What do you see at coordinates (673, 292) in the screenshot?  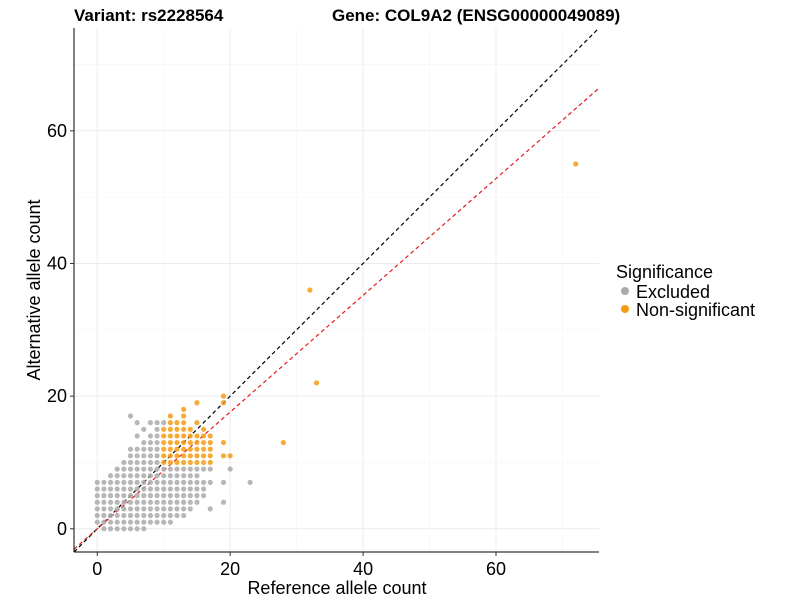 I see `legend-label-excluded: Excluded` at bounding box center [673, 292].